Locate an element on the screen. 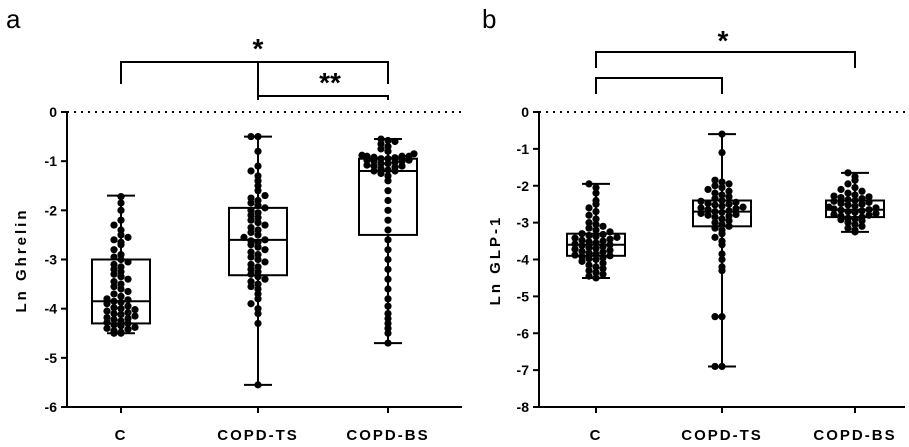 The height and width of the screenshot is (447, 909). panel-b-y-tick-label: -1 is located at coordinates (523, 149).